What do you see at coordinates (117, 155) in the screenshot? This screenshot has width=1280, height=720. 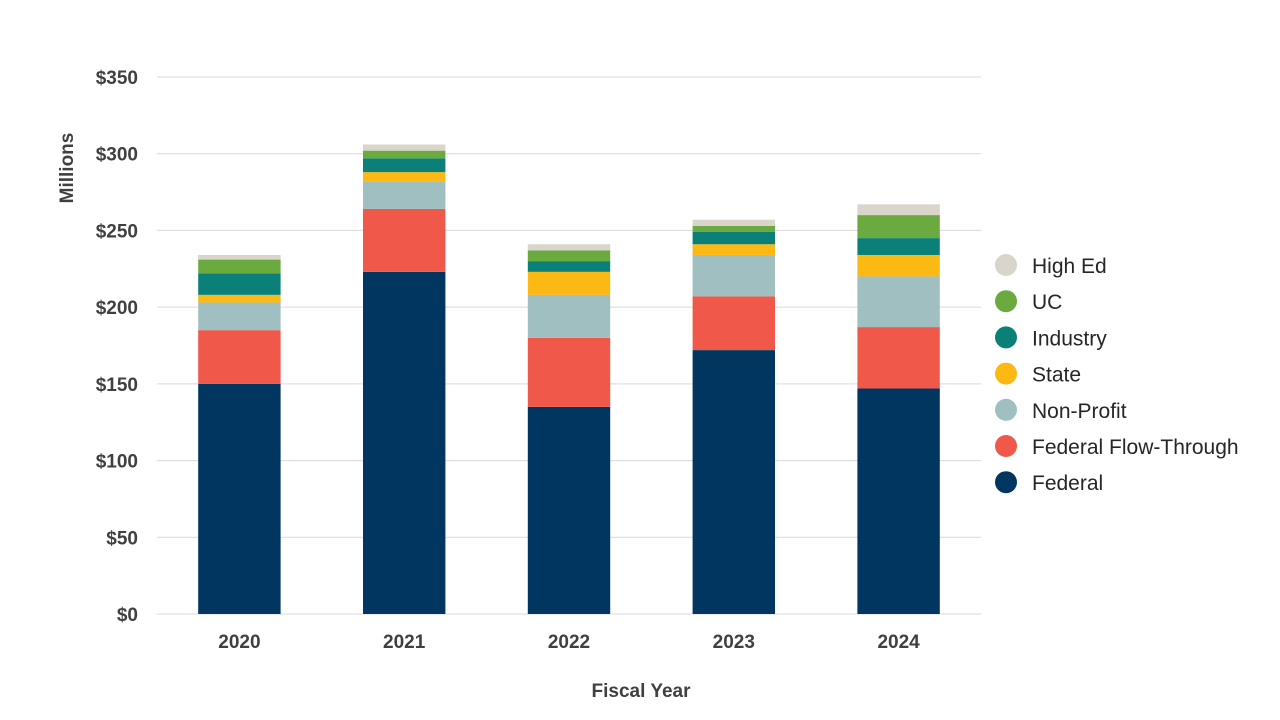 I see `y-tick-label: $300` at bounding box center [117, 155].